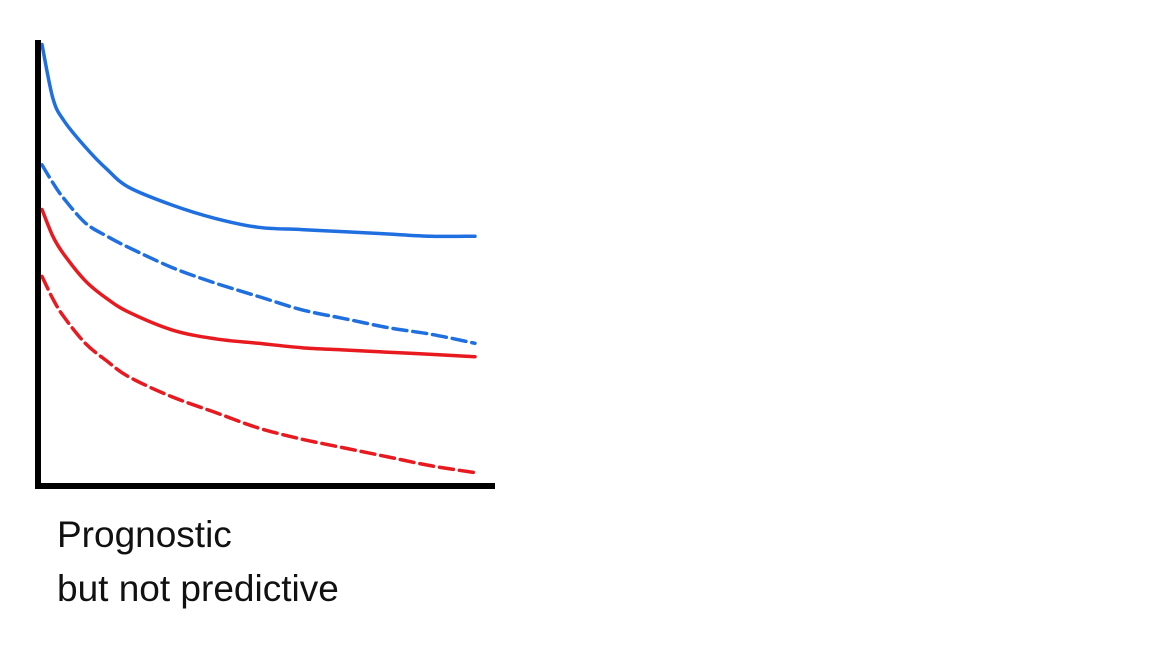 The width and height of the screenshot is (1152, 648). Describe the element at coordinates (198, 562) in the screenshot. I see `chart-caption: Prognostic but not predictive` at that location.